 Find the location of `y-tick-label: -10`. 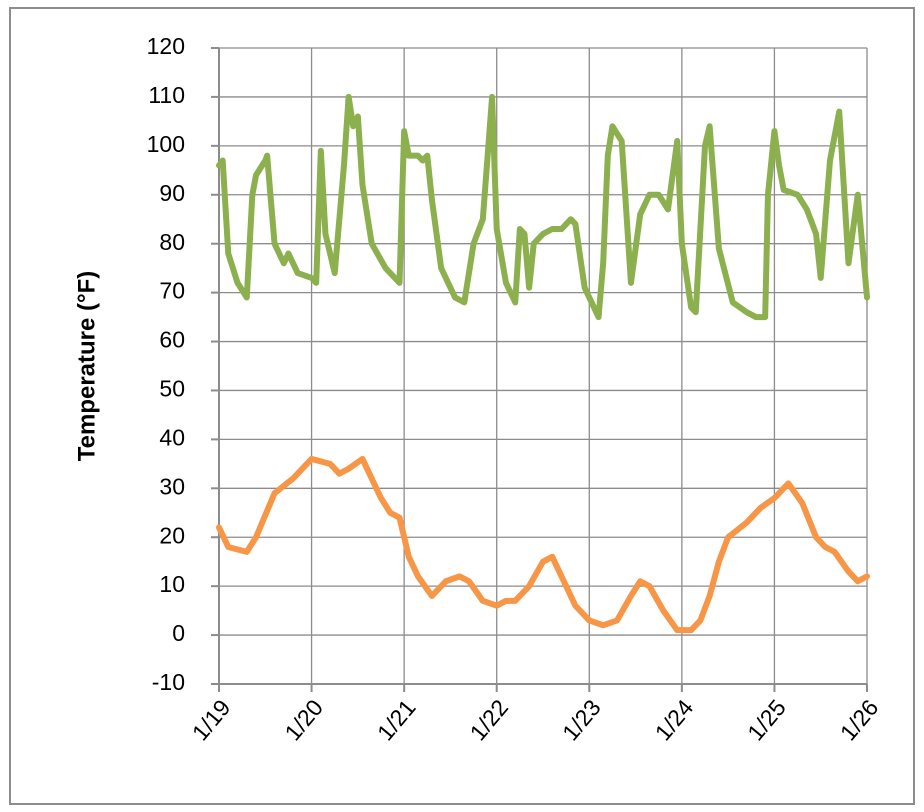

y-tick-label: -10 is located at coordinates (168, 682).